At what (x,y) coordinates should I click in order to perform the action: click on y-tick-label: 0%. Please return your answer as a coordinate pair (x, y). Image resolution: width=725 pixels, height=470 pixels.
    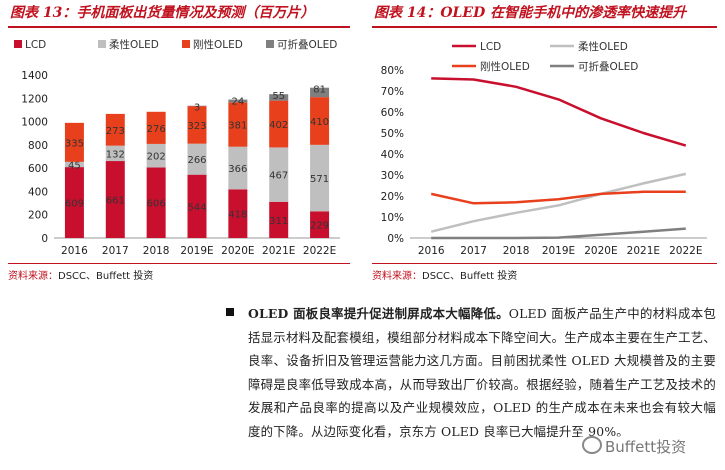
    Looking at the image, I should click on (395, 239).